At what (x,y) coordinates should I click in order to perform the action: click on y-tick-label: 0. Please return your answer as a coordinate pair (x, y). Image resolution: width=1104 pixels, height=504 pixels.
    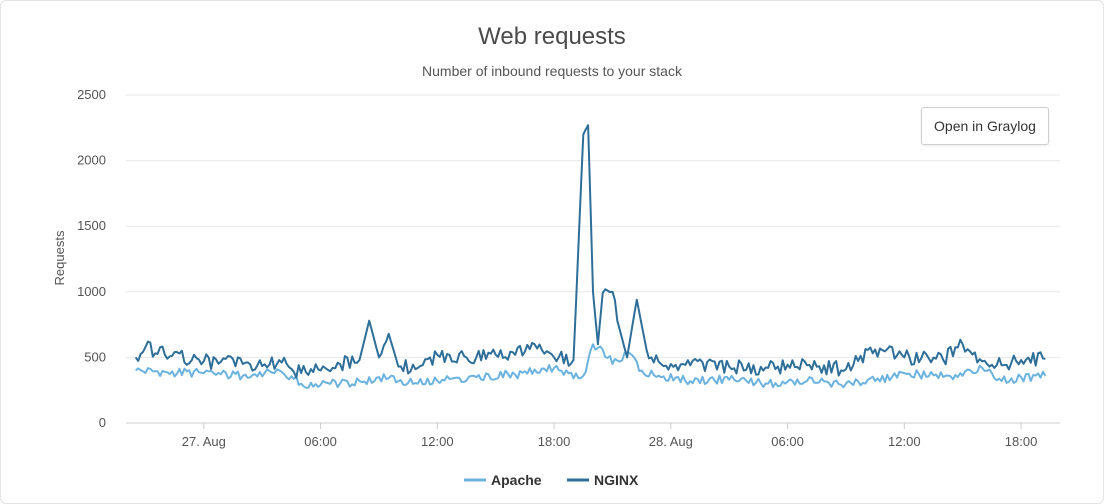
    Looking at the image, I should click on (102, 422).